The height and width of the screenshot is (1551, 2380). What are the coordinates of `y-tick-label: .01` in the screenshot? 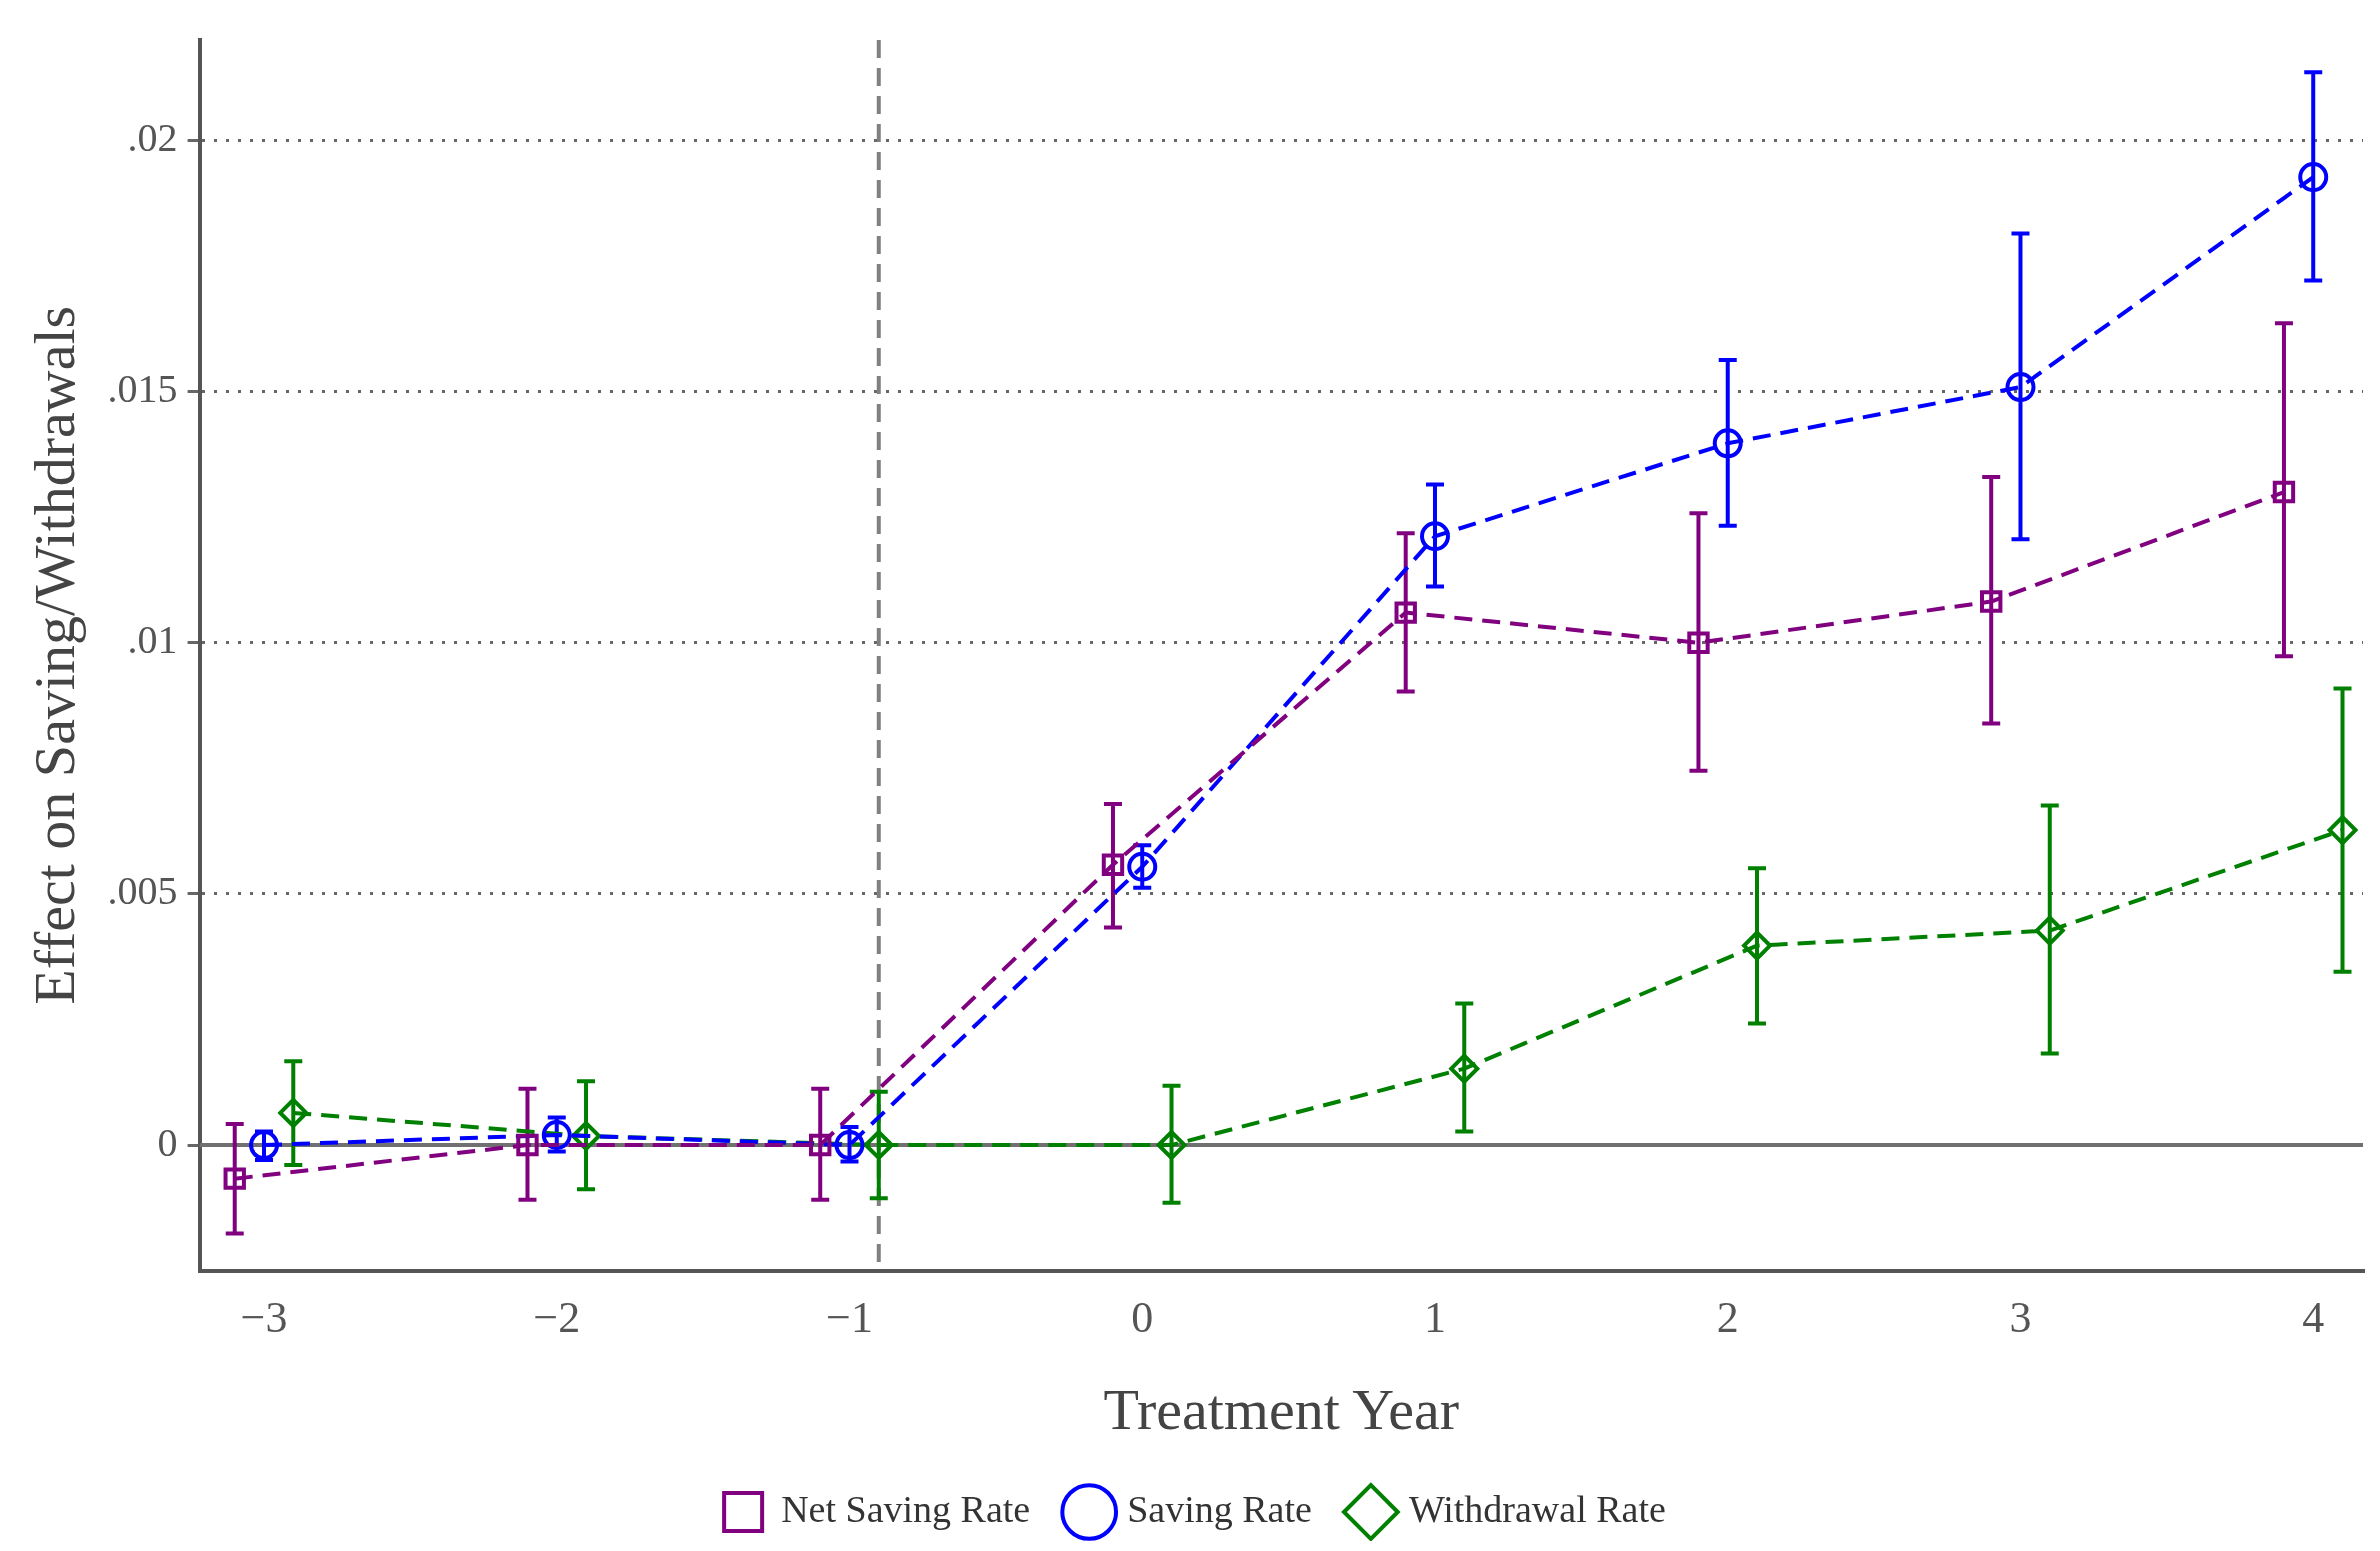 It's located at (152, 640).